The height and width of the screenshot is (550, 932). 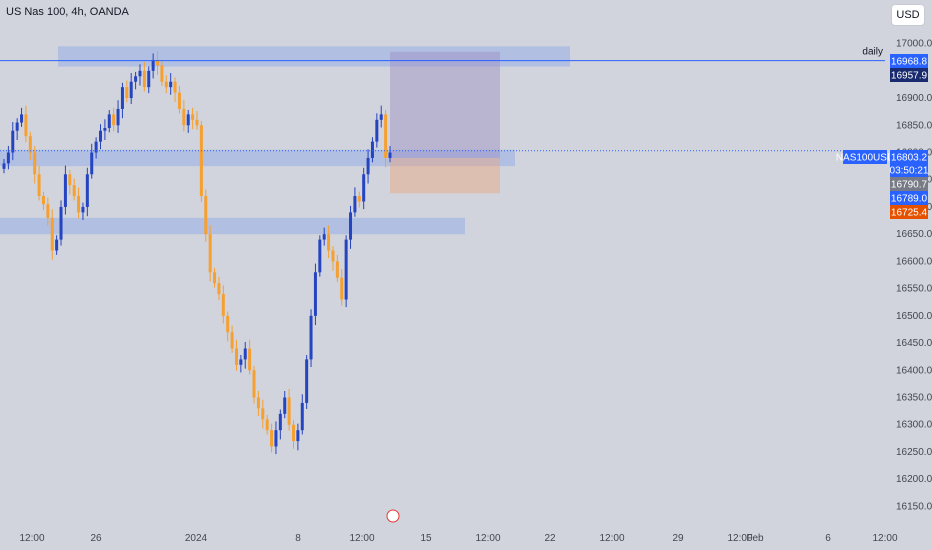 I want to click on y-tick-label: 17000.0, so click(x=914, y=44).